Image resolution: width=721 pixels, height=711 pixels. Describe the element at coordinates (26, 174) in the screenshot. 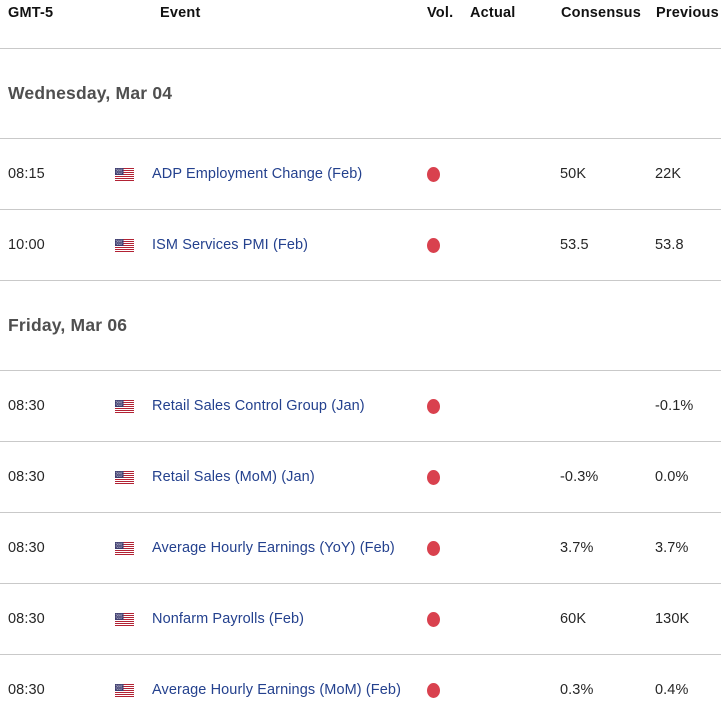

I see `event-time: 08:15` at that location.